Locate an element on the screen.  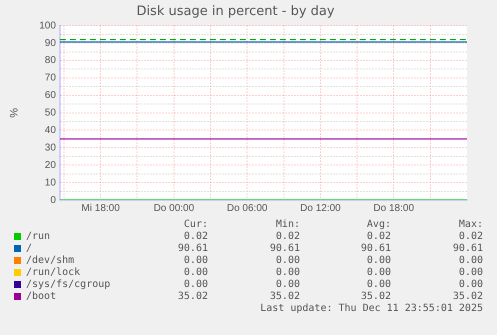
text: Cur: is located at coordinates (195, 225).